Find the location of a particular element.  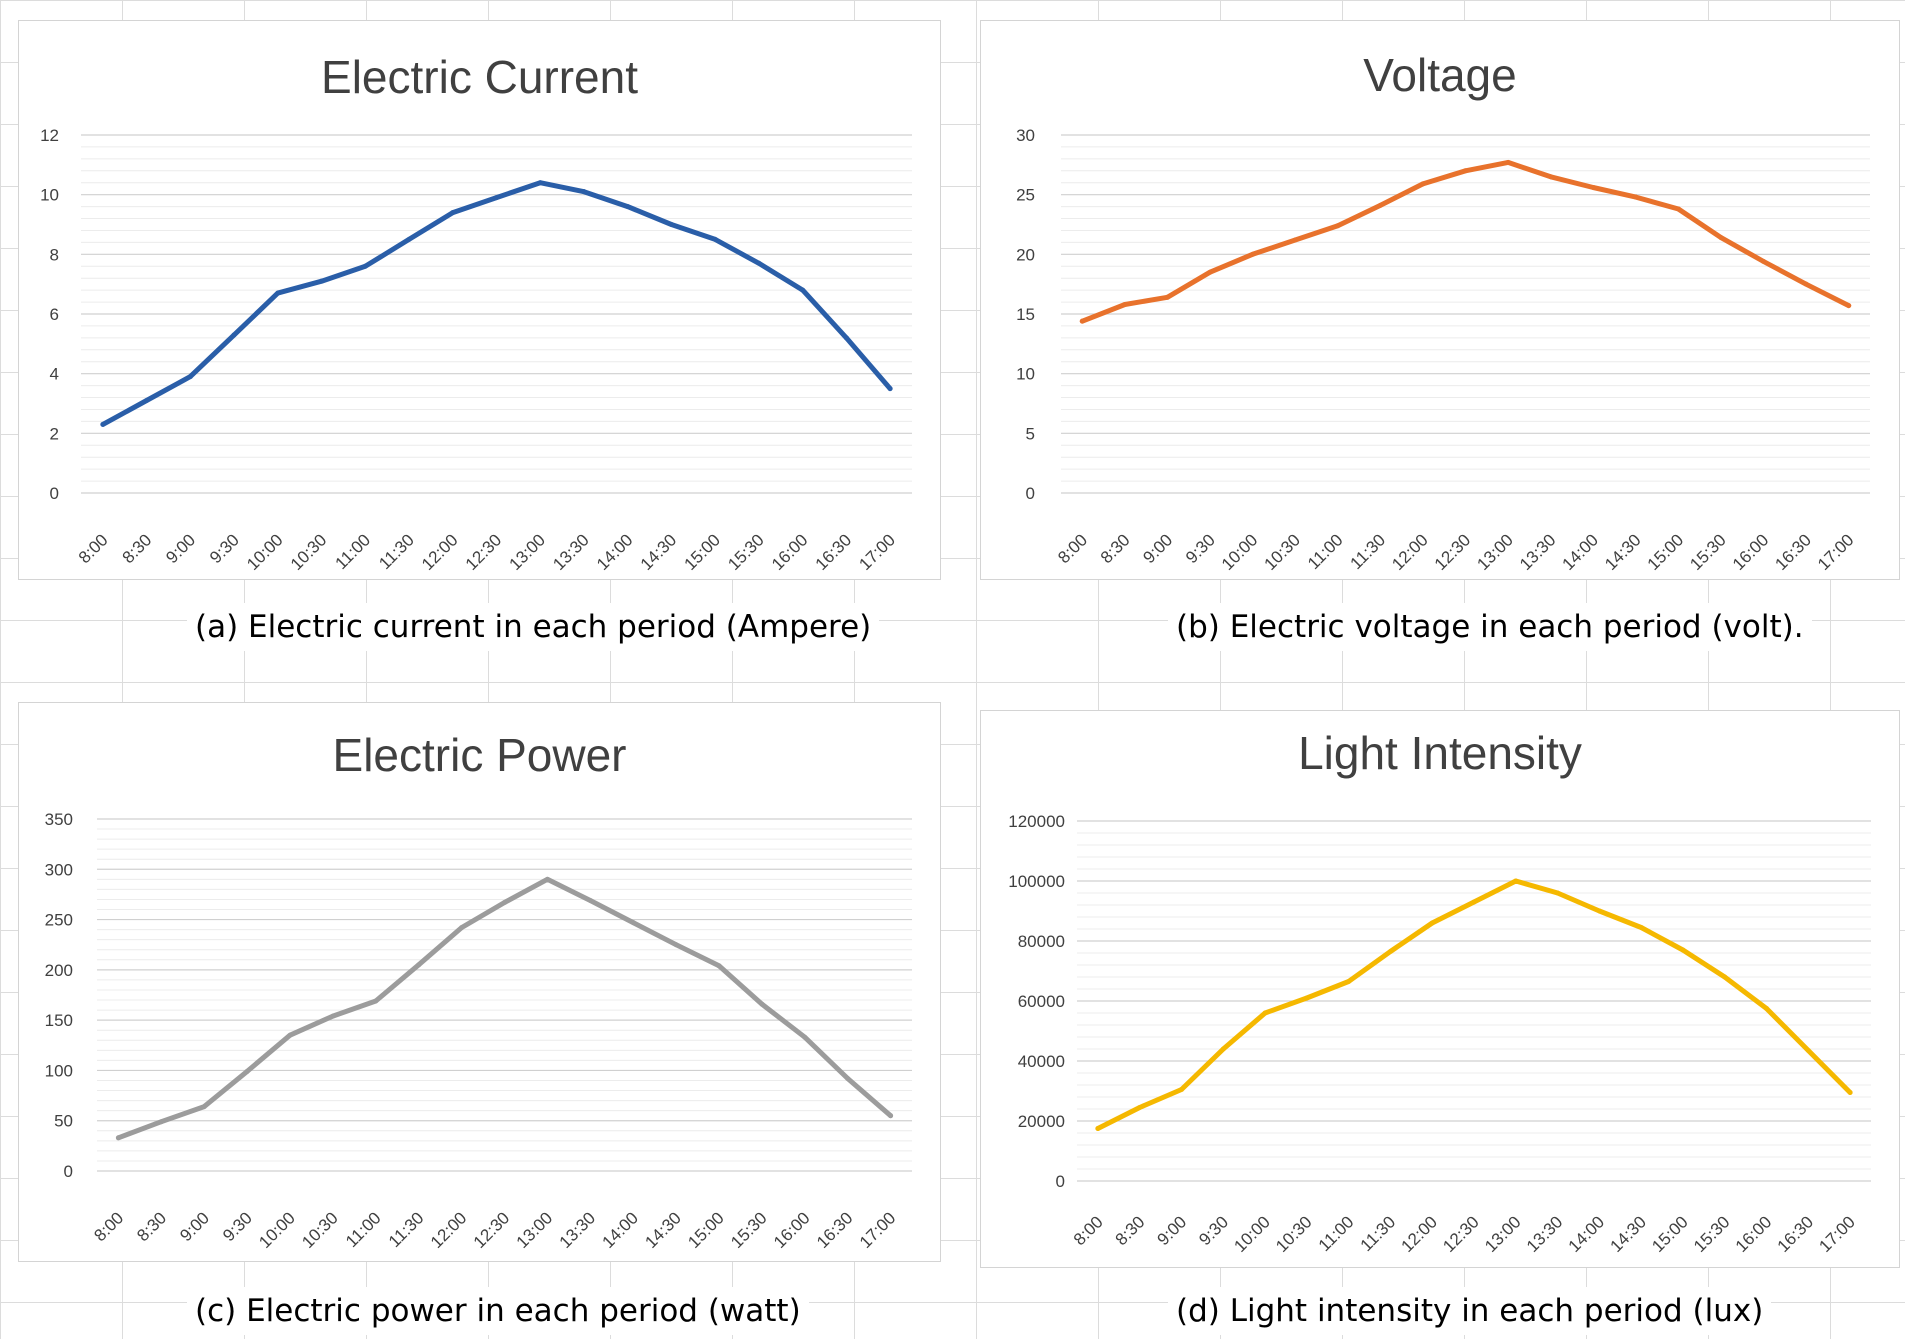

series-line is located at coordinates (1465, 241).